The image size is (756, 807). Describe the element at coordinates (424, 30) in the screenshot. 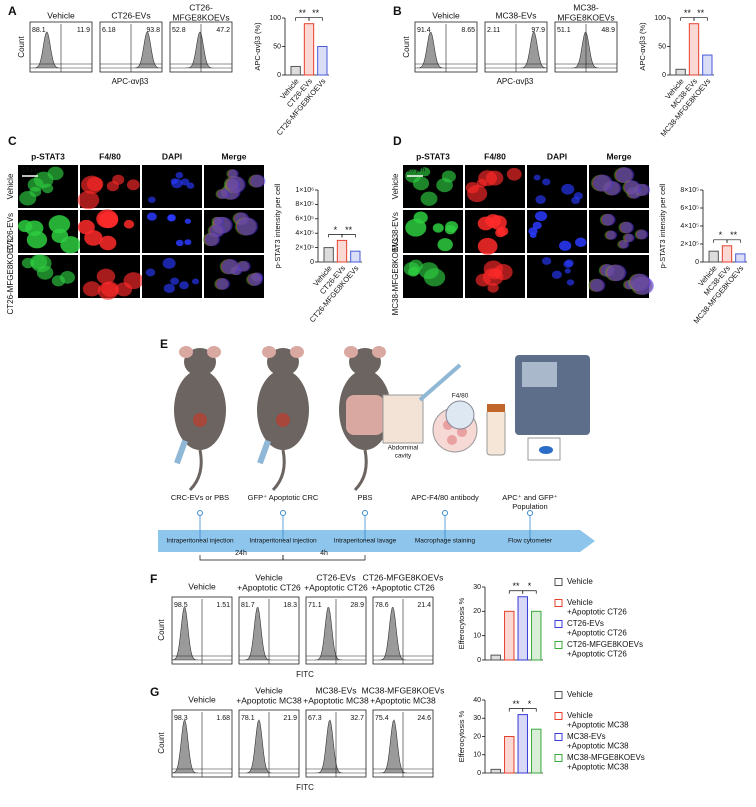

I see `label: 91.4` at that location.